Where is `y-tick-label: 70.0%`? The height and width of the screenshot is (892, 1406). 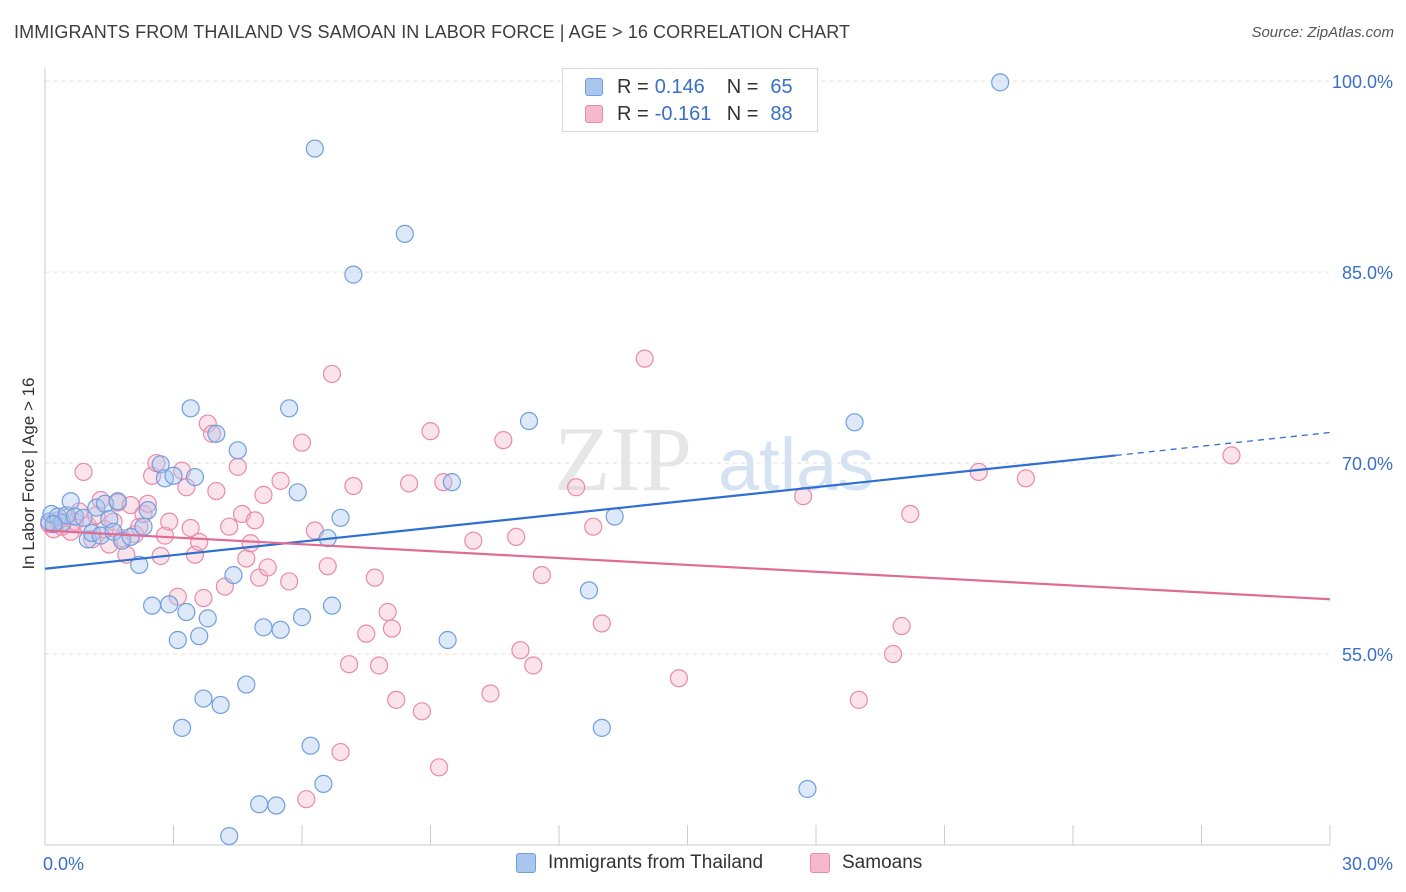 y-tick-label: 70.0% is located at coordinates (1367, 464).